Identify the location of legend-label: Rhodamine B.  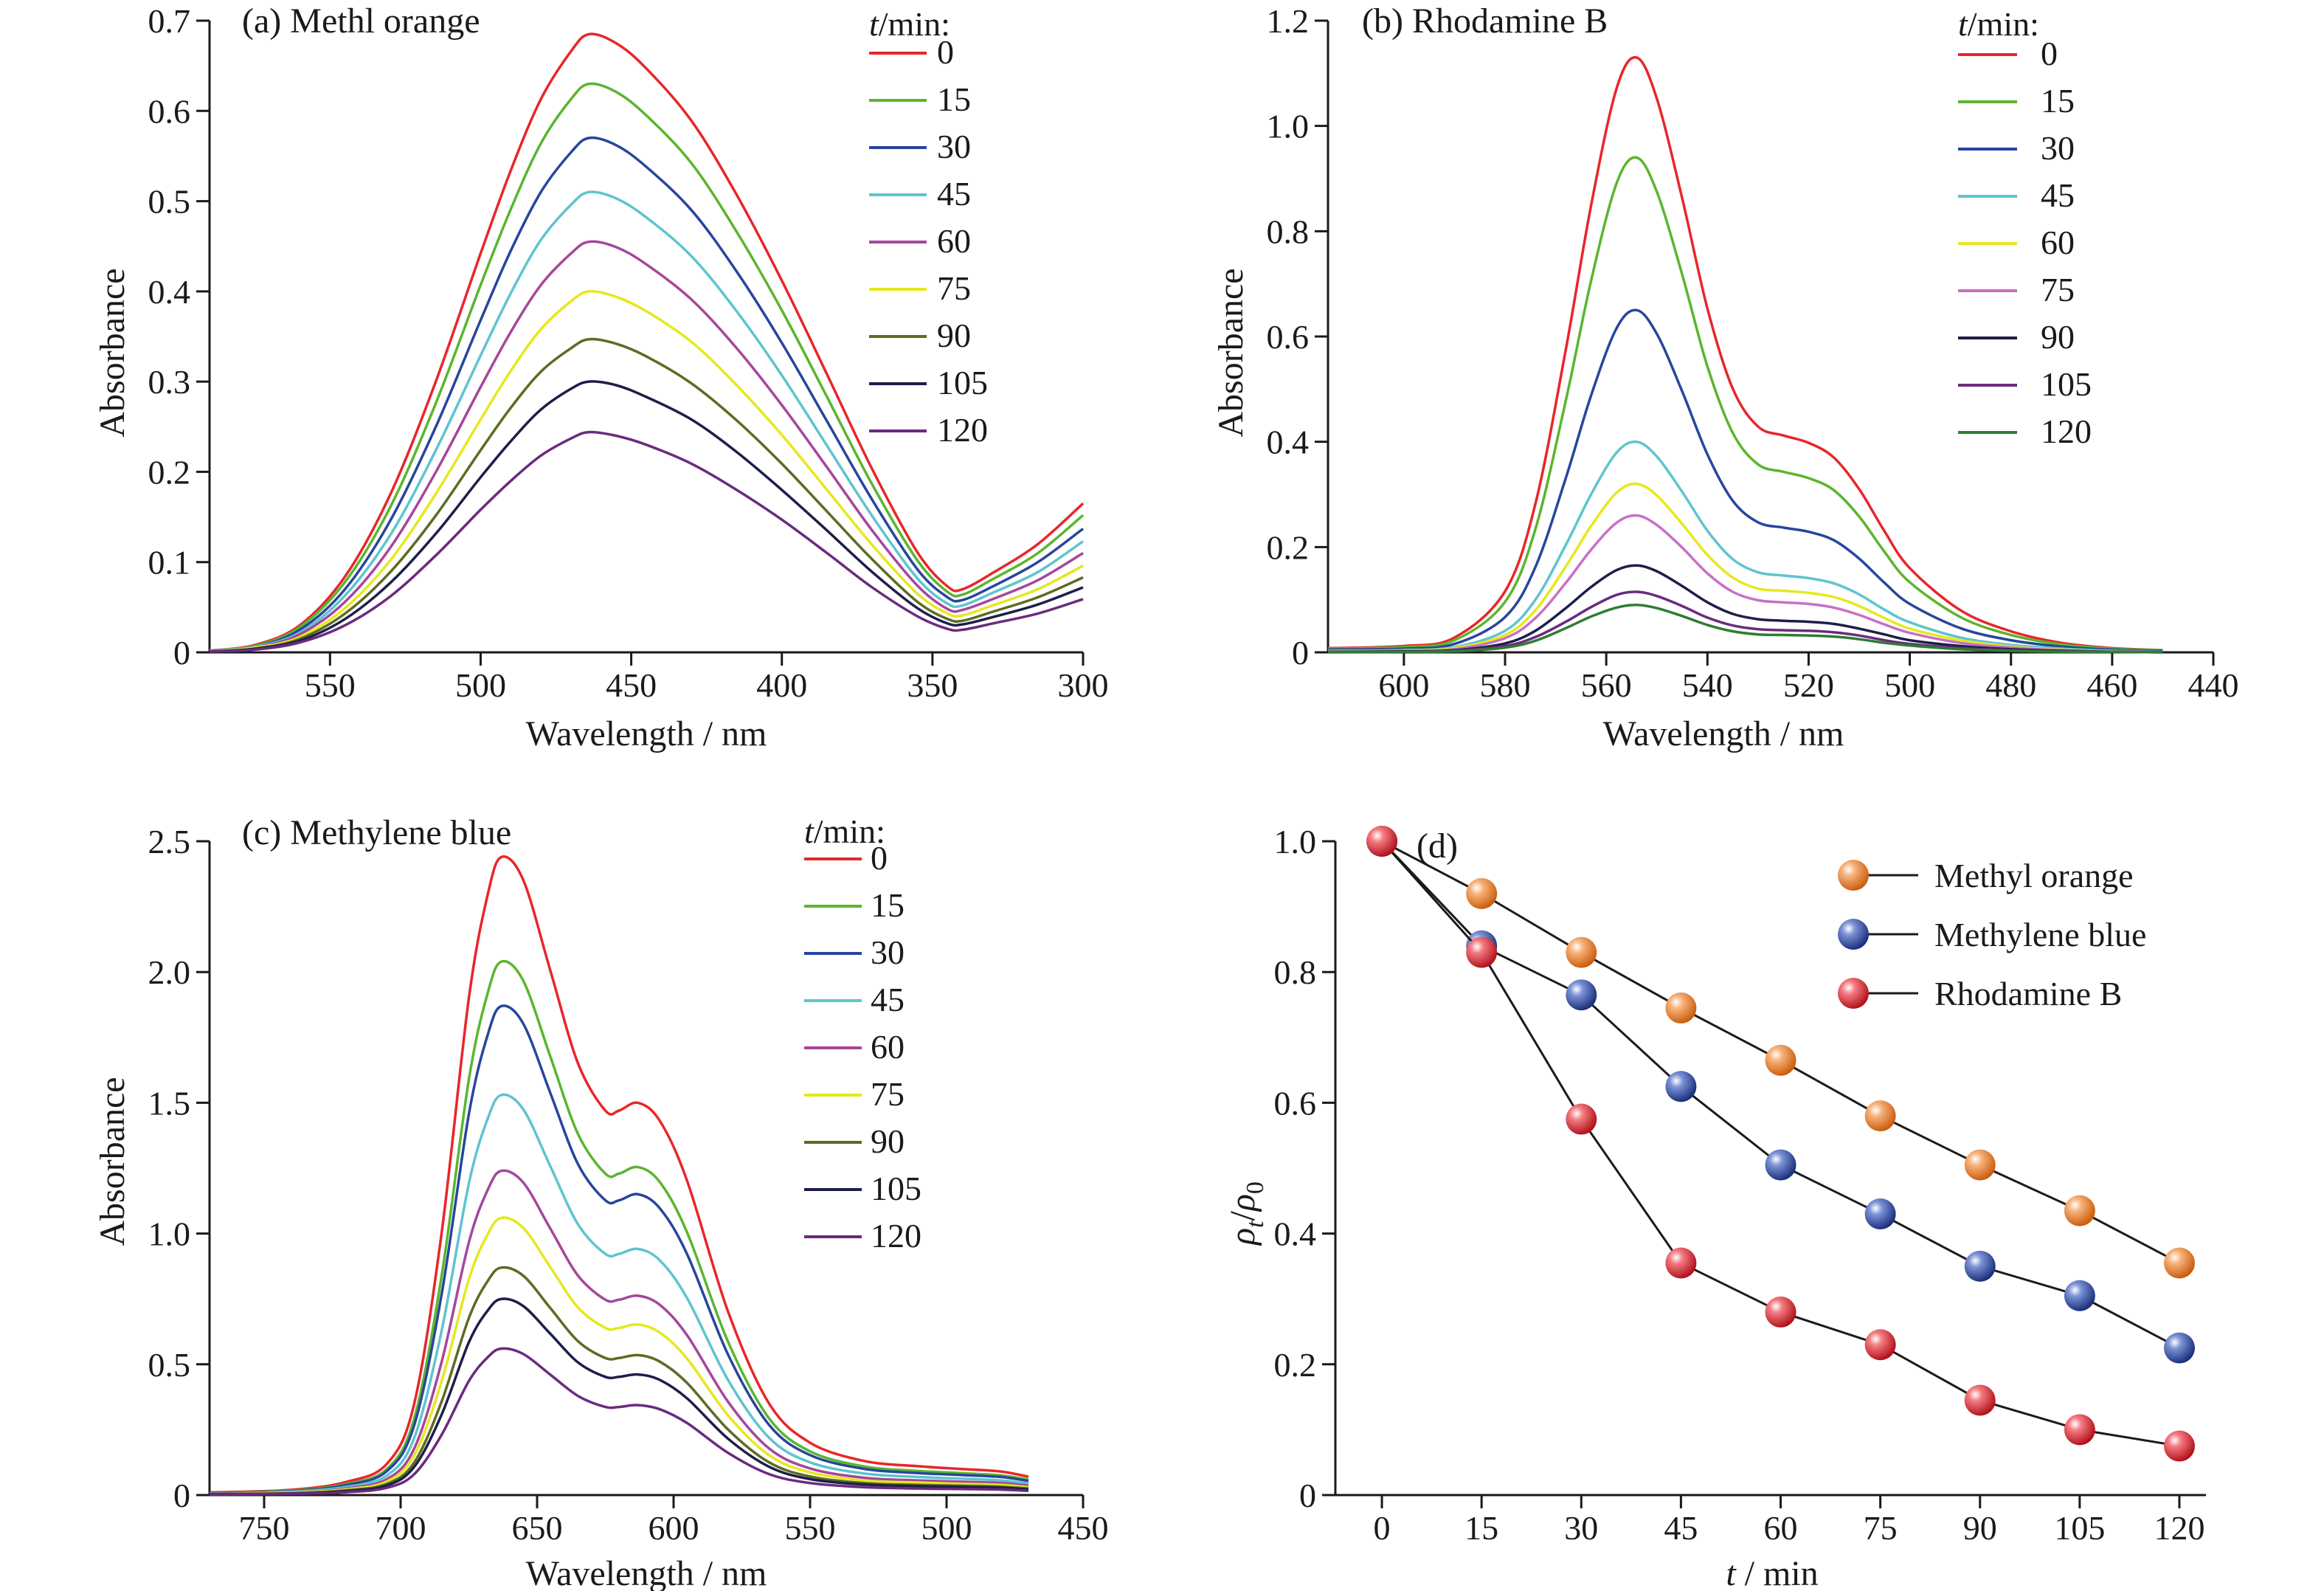
(2028, 994).